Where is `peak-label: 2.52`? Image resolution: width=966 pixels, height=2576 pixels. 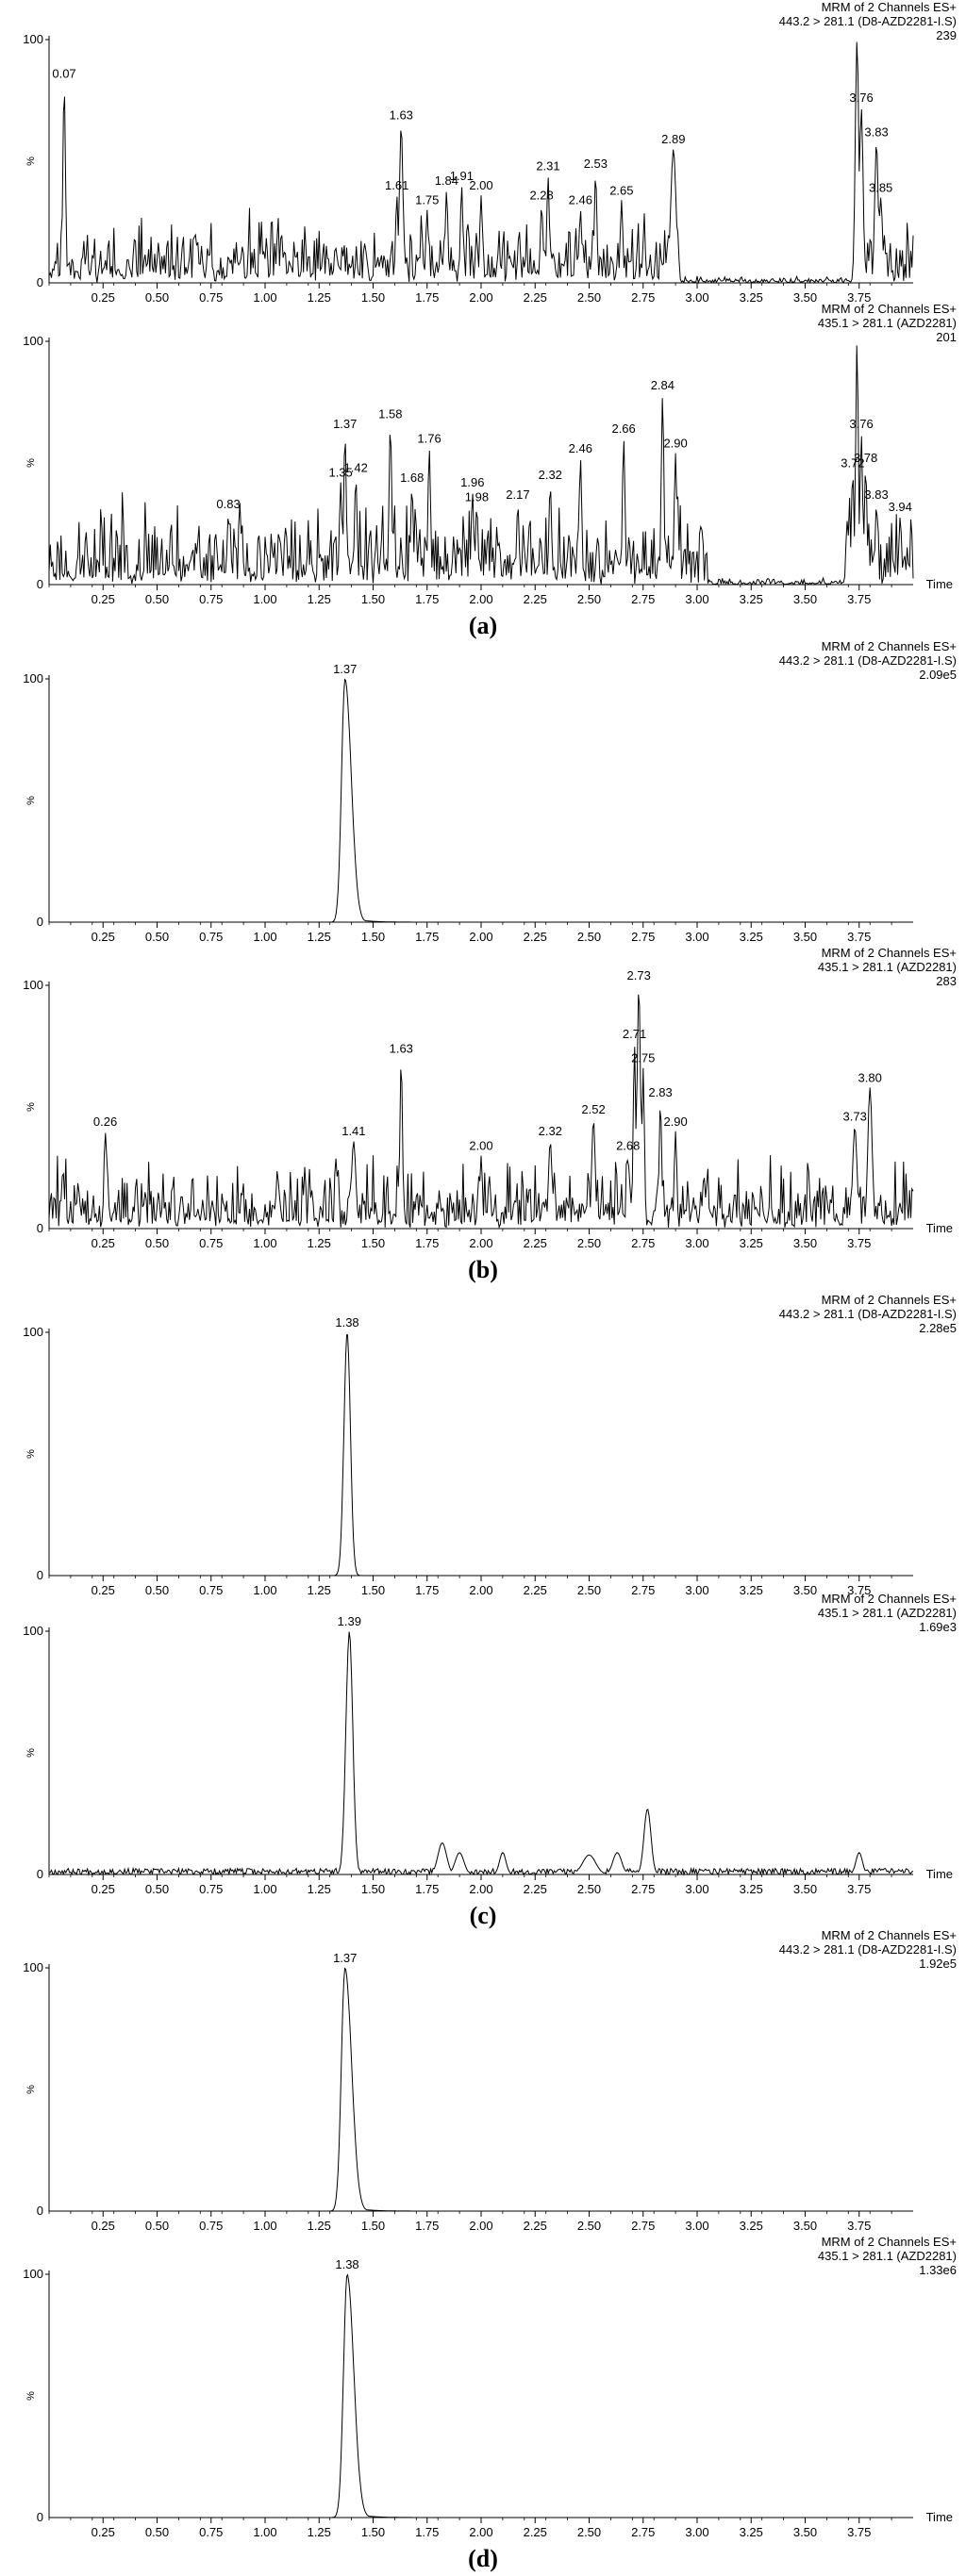
peak-label: 2.52 is located at coordinates (593, 1109).